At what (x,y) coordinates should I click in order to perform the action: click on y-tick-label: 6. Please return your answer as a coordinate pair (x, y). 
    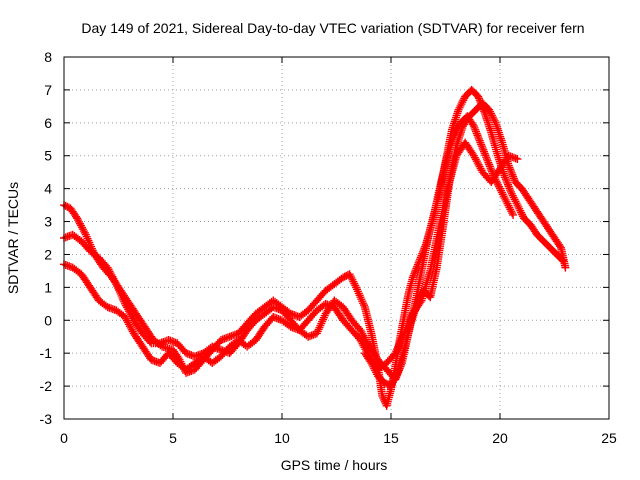
    Looking at the image, I should click on (48, 123).